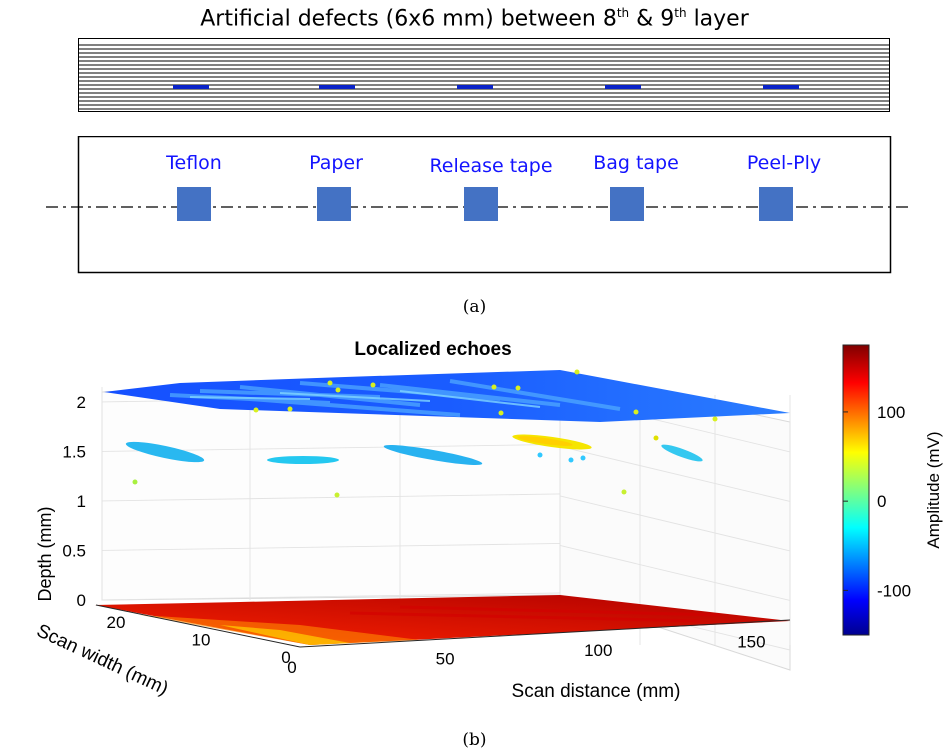 This screenshot has height=754, width=949. What do you see at coordinates (636, 163) in the screenshot?
I see `defect-label-bag-tape: Bag tape` at bounding box center [636, 163].